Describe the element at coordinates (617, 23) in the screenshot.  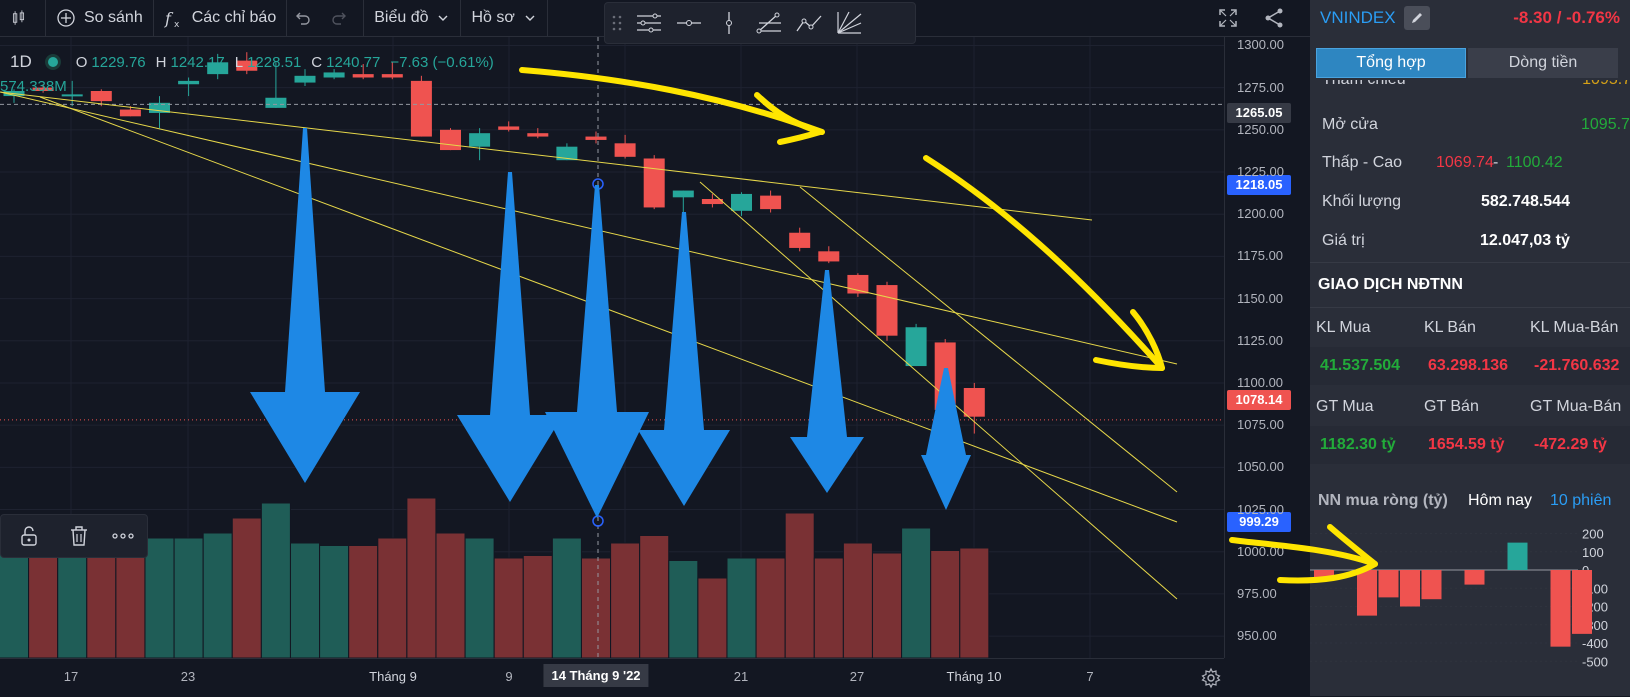
I see `drag-handle` at that location.